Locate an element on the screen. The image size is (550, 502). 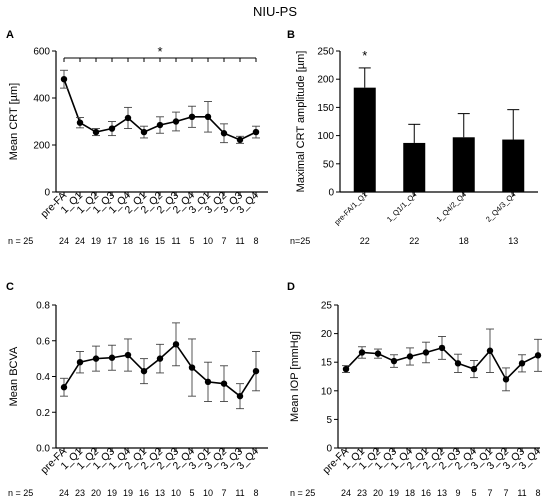
x-tick-label: 1_Q1/1_Q4 is located at coordinates (402, 207).